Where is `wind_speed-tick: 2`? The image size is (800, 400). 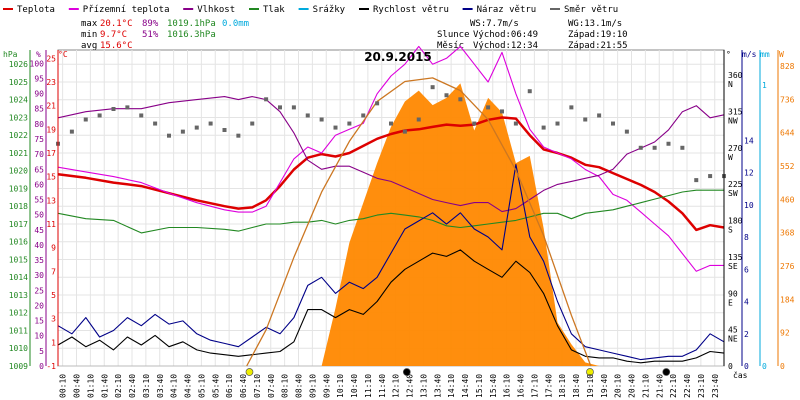 wind_speed-tick: 2 is located at coordinates (746, 334).